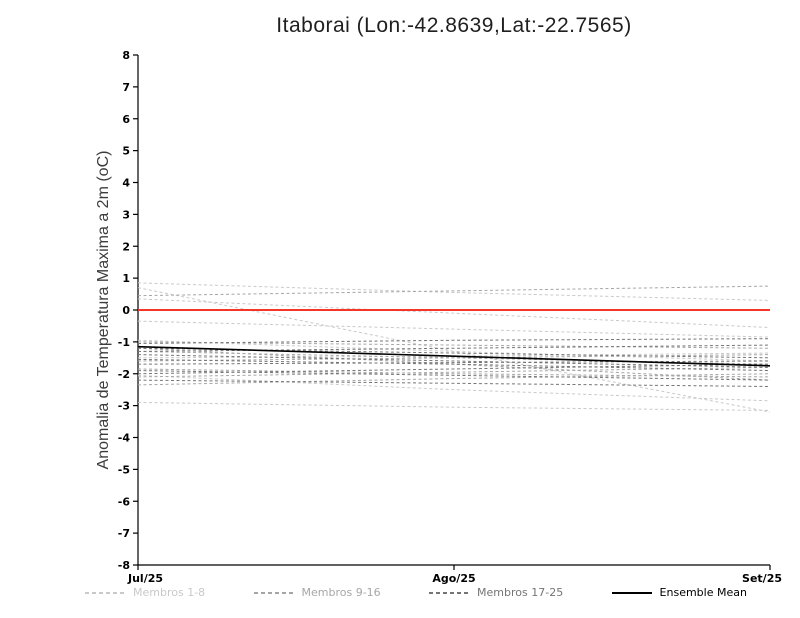  Describe the element at coordinates (454, 25) in the screenshot. I see `chart-title: Itaborai (Lon:-42.8639,Lat:-22.7565)` at that location.